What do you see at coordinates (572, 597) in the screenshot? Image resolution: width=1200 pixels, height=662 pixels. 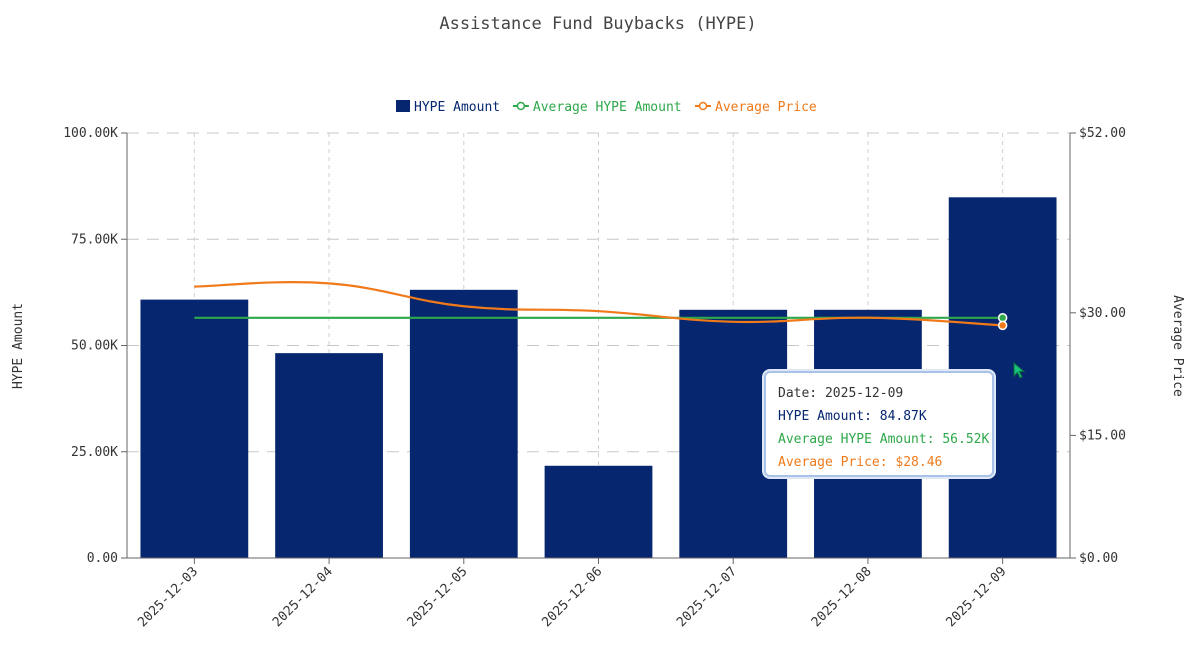 I see `x-tick-label: 2025-12-06` at bounding box center [572, 597].